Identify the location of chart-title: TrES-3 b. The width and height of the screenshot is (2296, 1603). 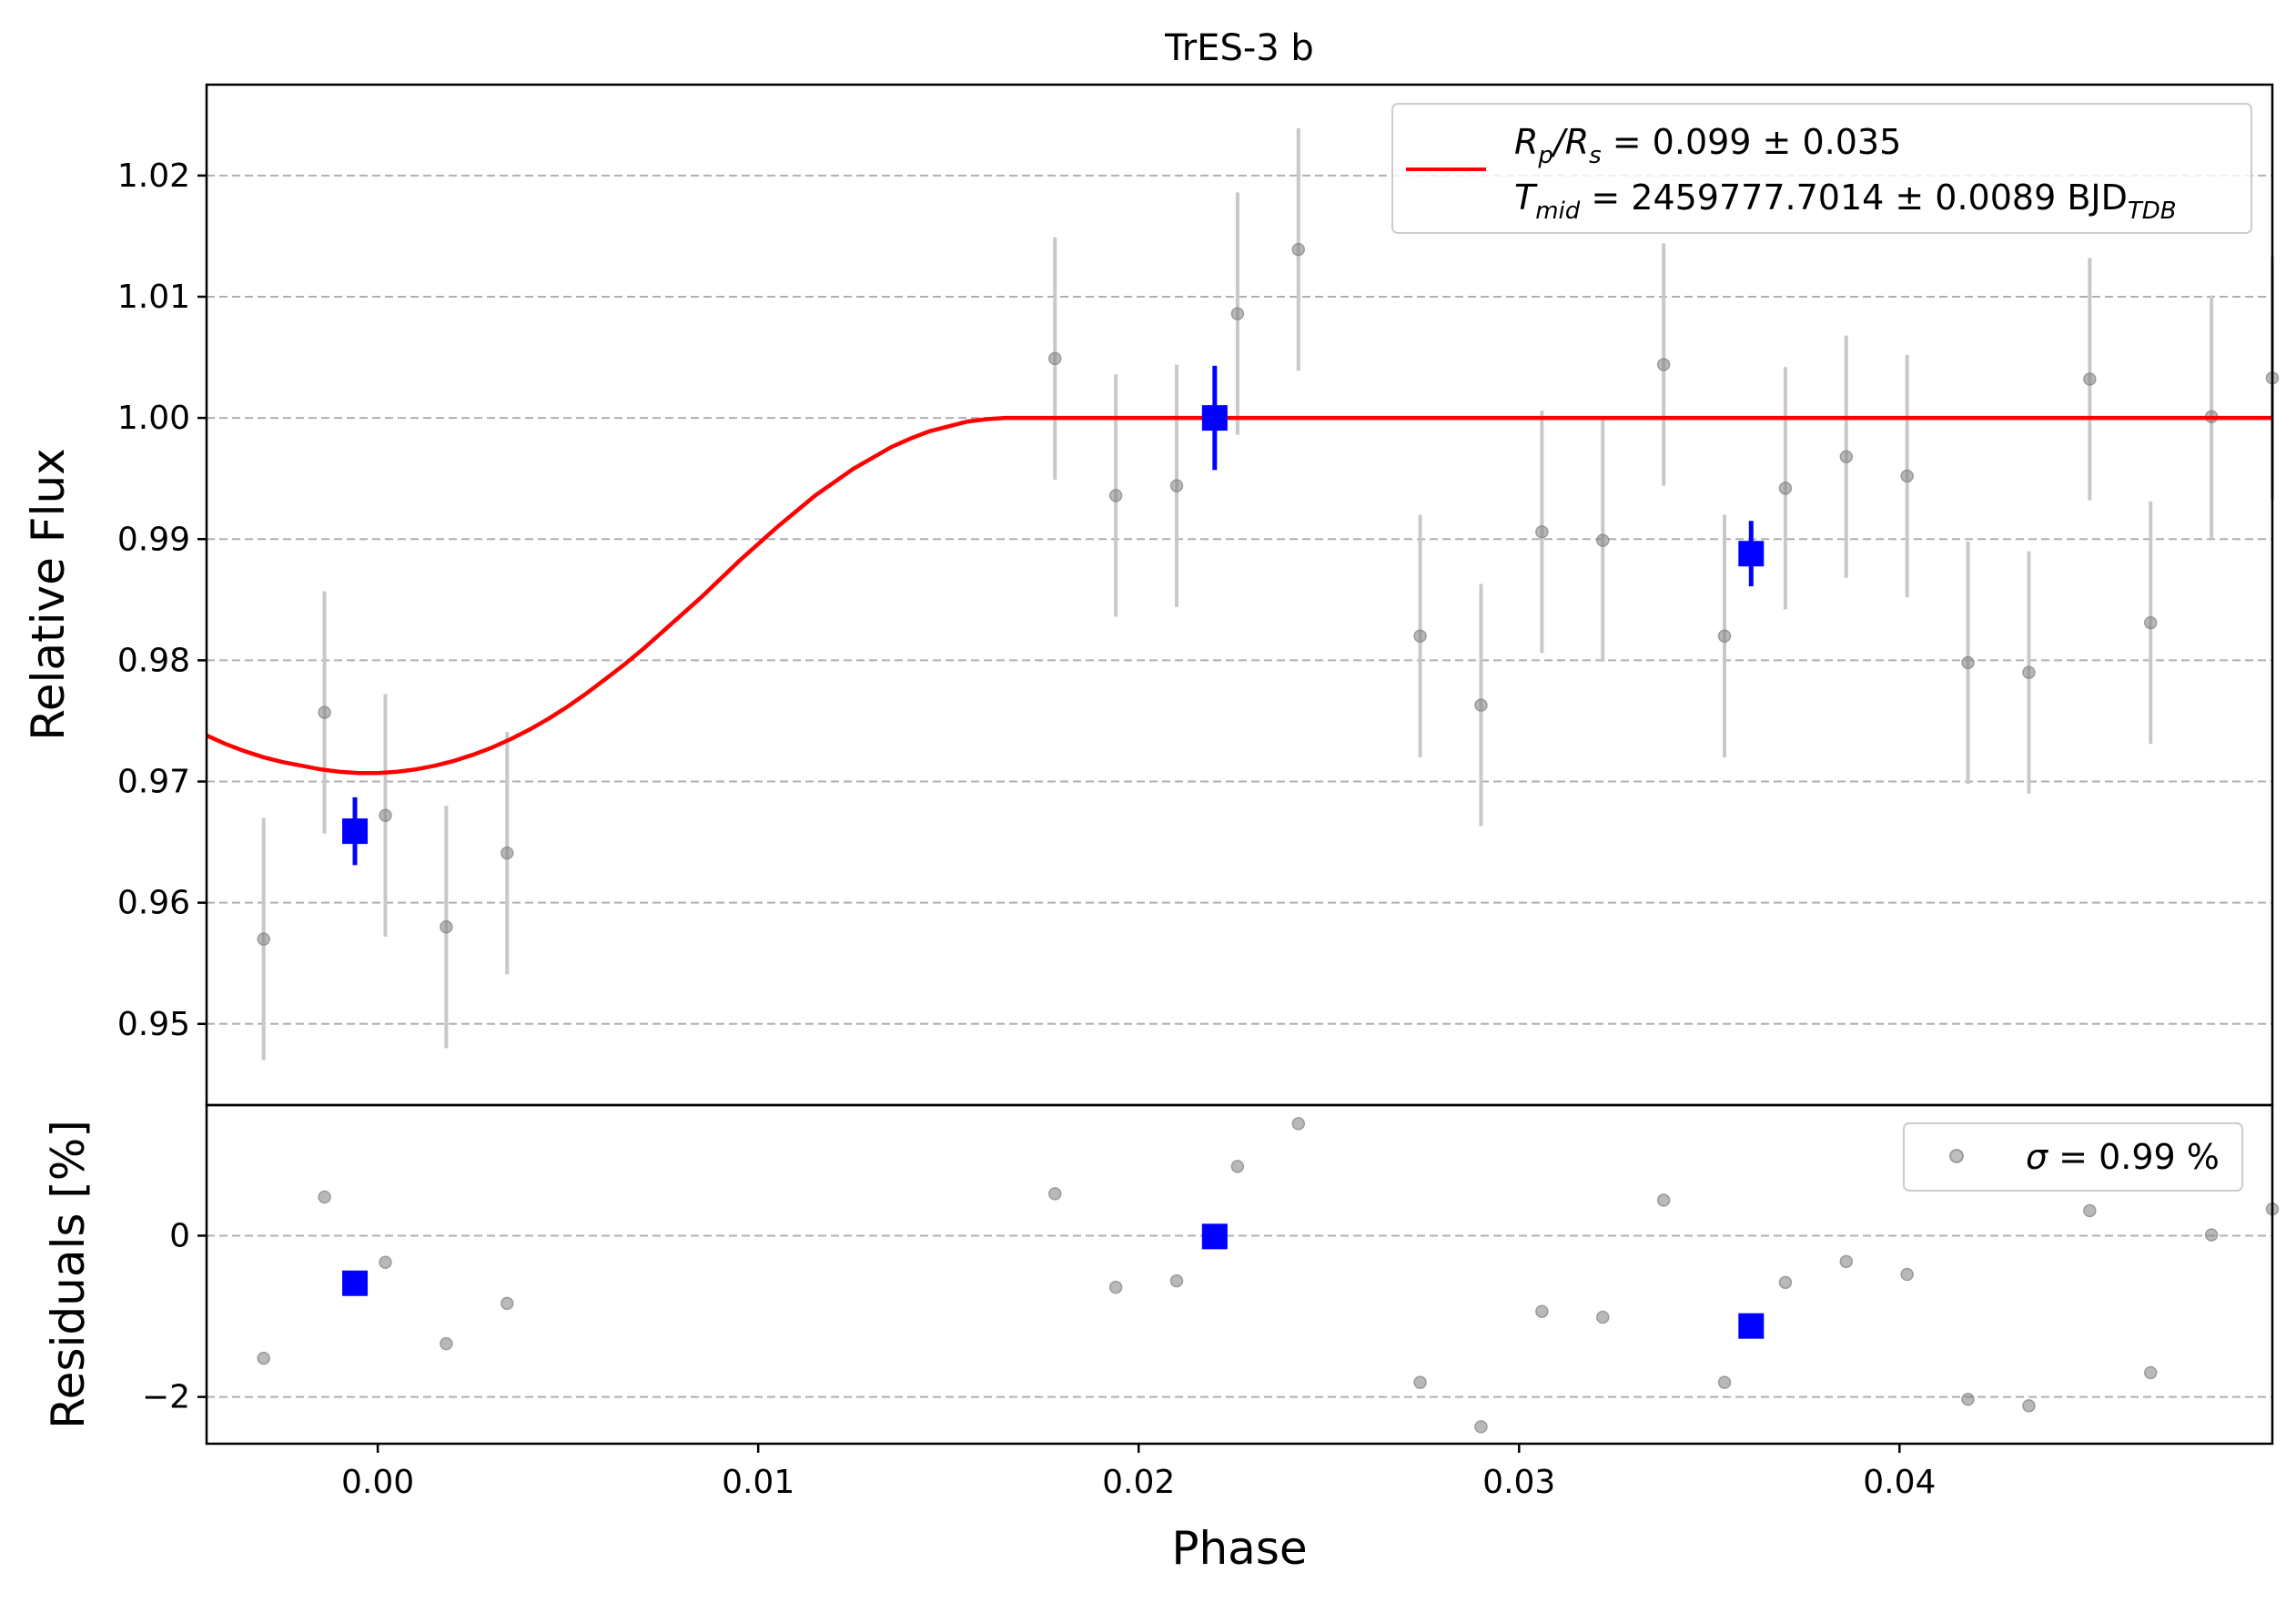
(1239, 48).